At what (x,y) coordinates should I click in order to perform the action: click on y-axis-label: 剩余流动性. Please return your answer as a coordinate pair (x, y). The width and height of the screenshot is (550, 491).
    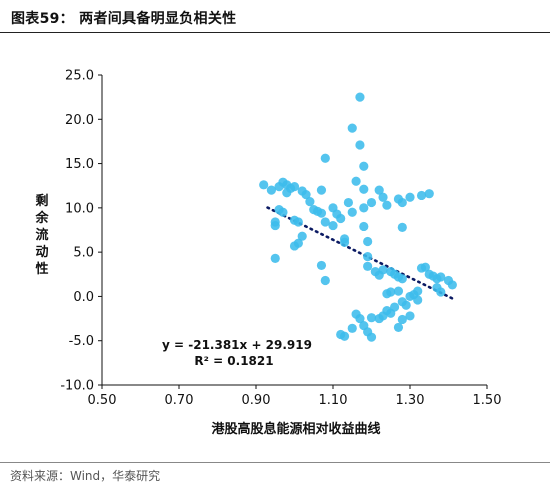
    Looking at the image, I should click on (41, 235).